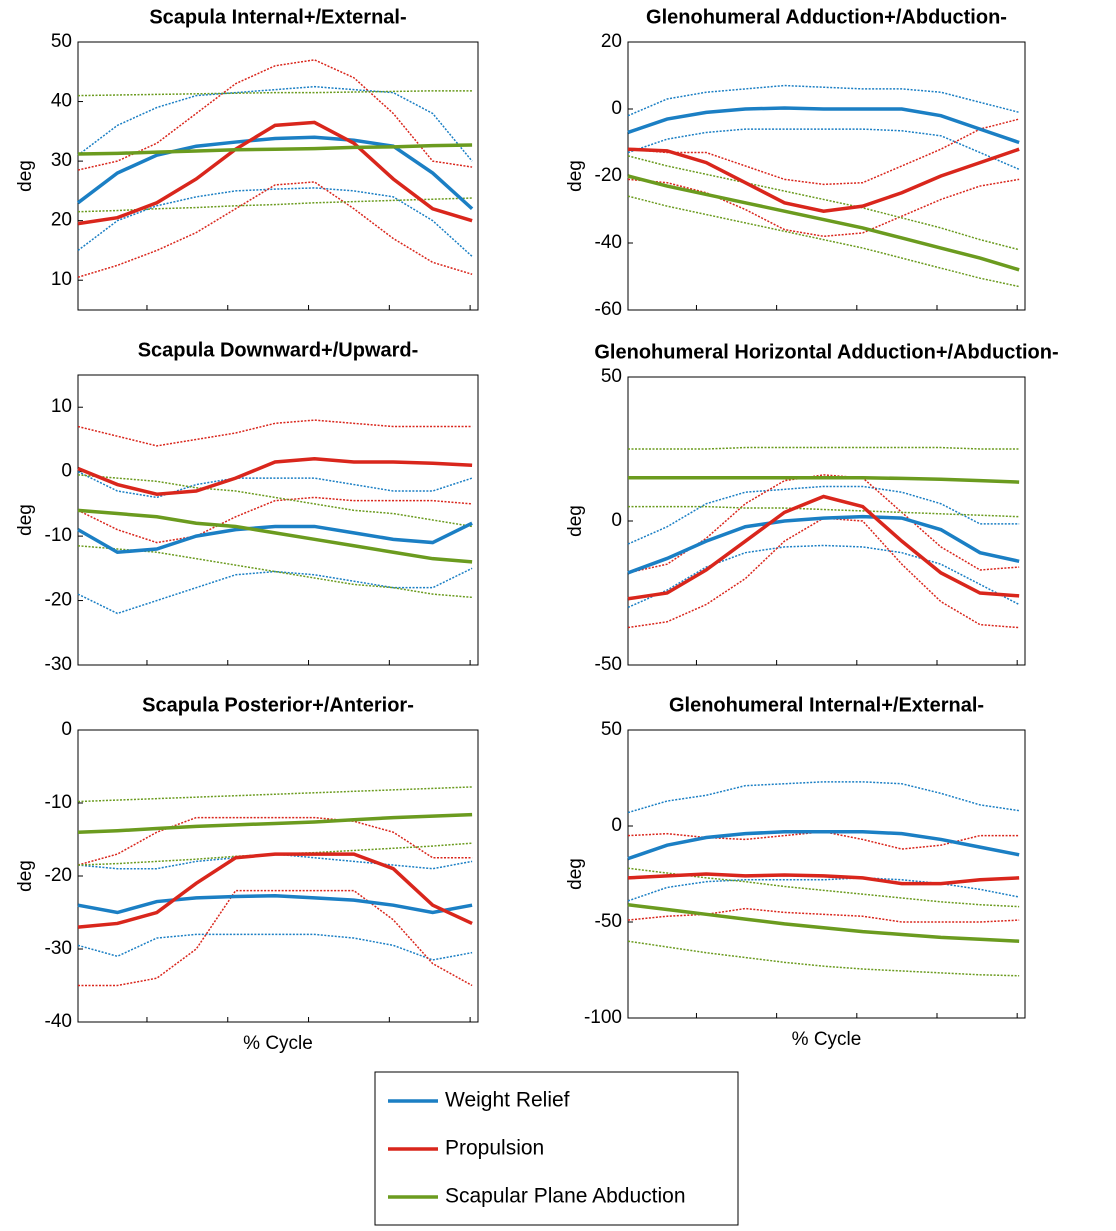 The width and height of the screenshot is (1116, 1231). What do you see at coordinates (494, 1148) in the screenshot?
I see `legend-label: Propulsion` at bounding box center [494, 1148].